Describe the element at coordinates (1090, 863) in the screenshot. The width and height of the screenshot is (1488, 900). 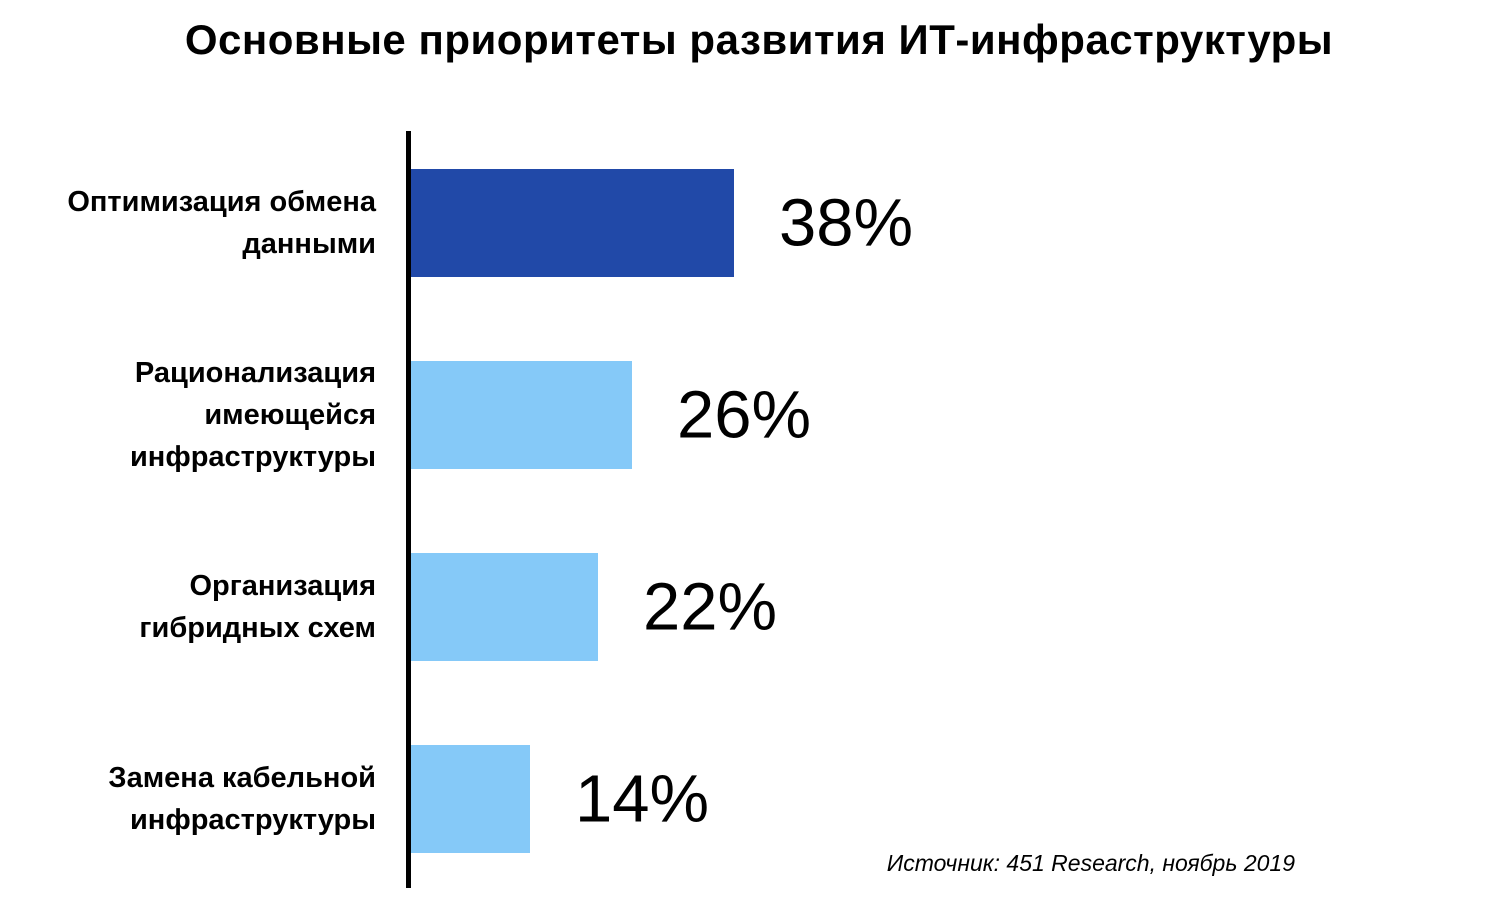
I see `source-note: Источник: 451 Research, ноябрь 2019` at that location.